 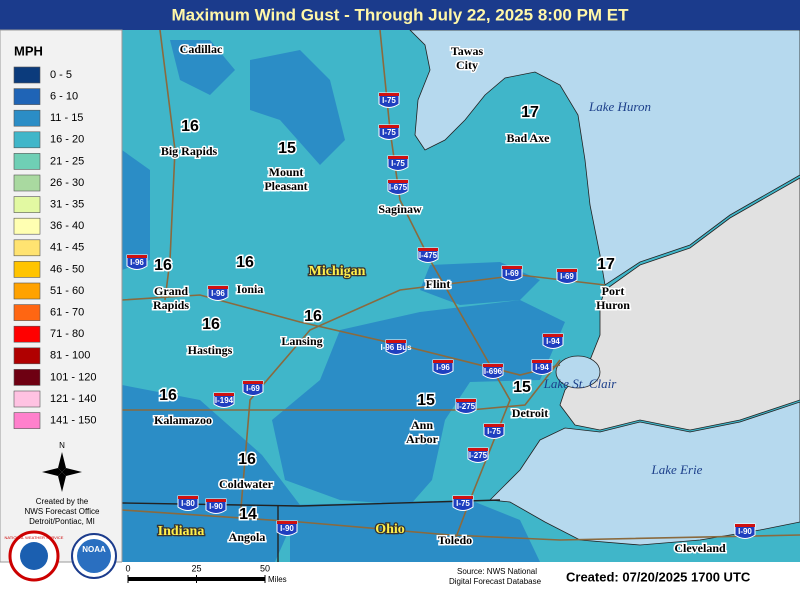 I want to click on interstate-shield: I-96 Bus, so click(x=396, y=347).